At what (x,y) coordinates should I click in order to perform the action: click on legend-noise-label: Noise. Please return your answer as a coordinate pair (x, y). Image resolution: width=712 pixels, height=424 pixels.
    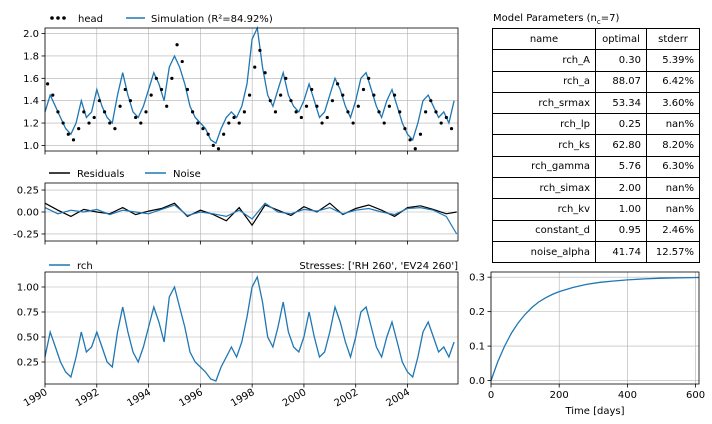
    Looking at the image, I should click on (187, 174).